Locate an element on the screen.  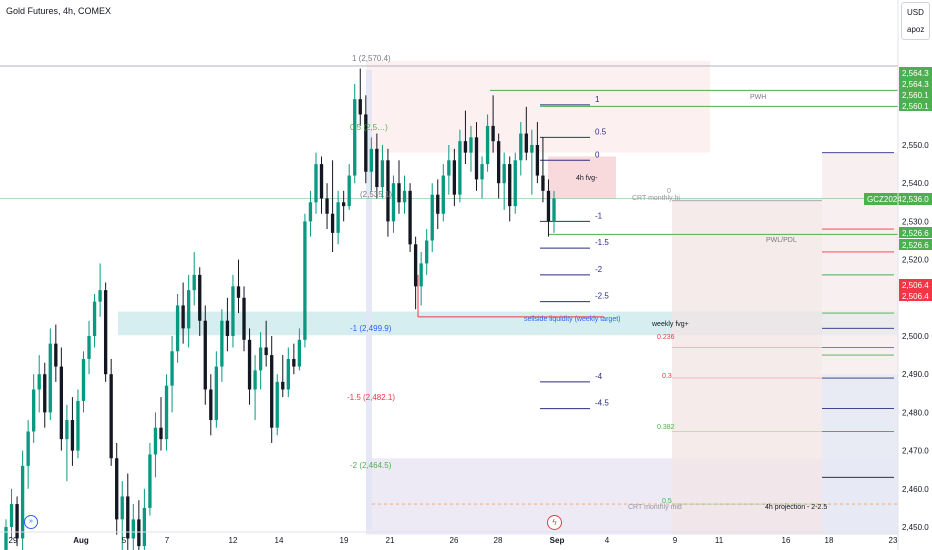
time-axis-tick: 16 is located at coordinates (786, 540).